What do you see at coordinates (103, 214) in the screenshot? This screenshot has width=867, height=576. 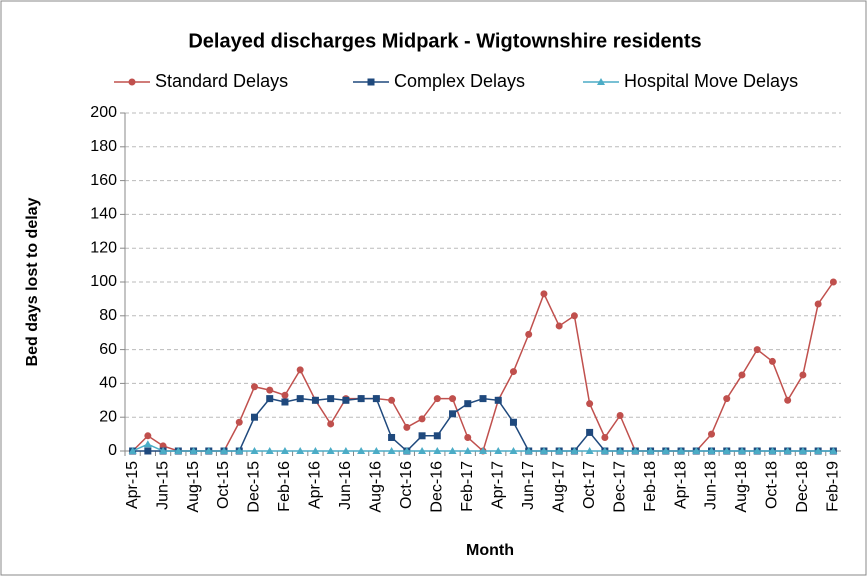 I see `y-tick-label: 140` at bounding box center [103, 214].